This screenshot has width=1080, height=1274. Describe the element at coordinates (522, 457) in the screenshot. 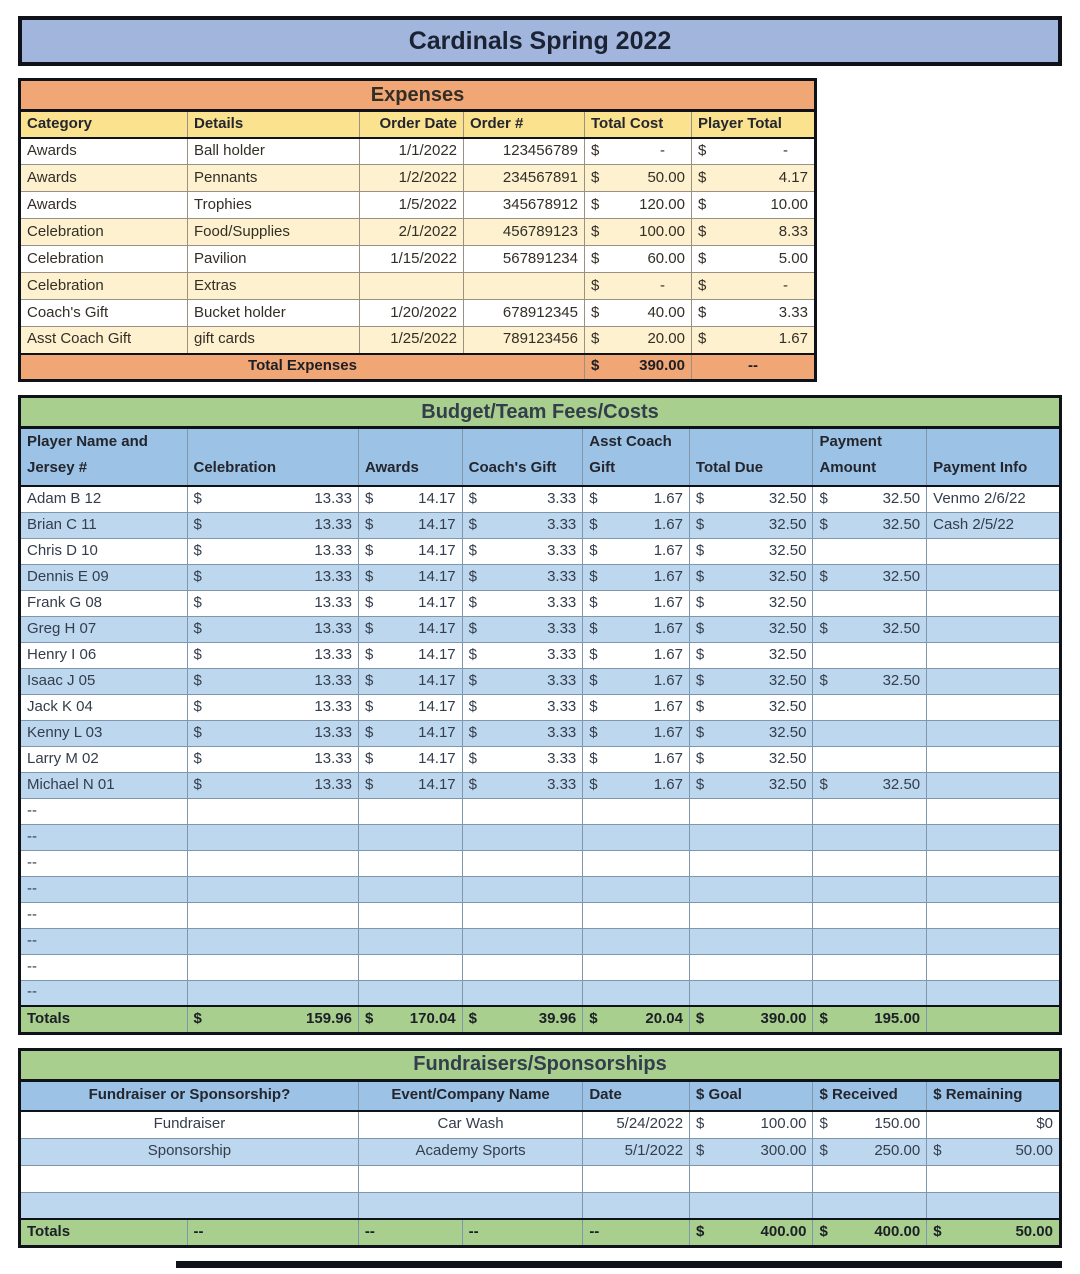

I see `column-header-coachs-gift: Coach's Gift` at that location.